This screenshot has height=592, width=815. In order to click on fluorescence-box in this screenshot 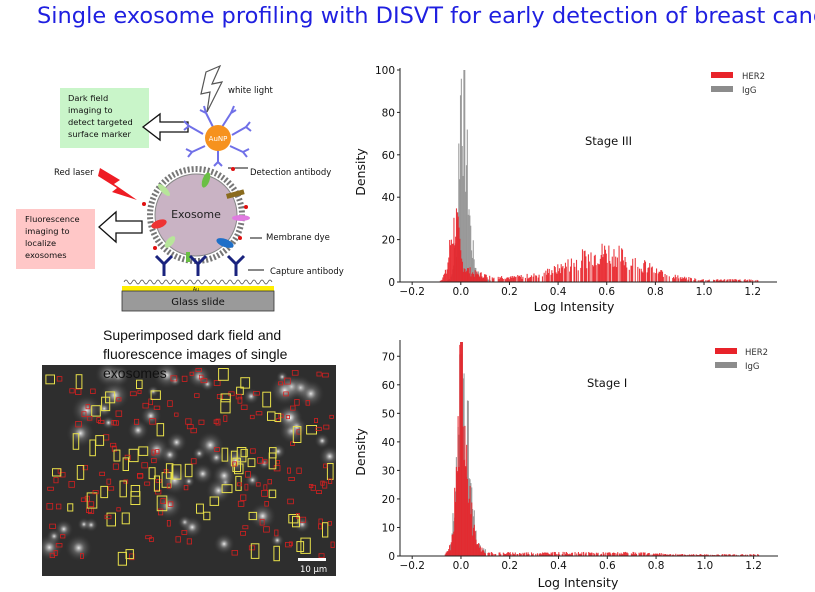, I will do `click(55, 239)`.